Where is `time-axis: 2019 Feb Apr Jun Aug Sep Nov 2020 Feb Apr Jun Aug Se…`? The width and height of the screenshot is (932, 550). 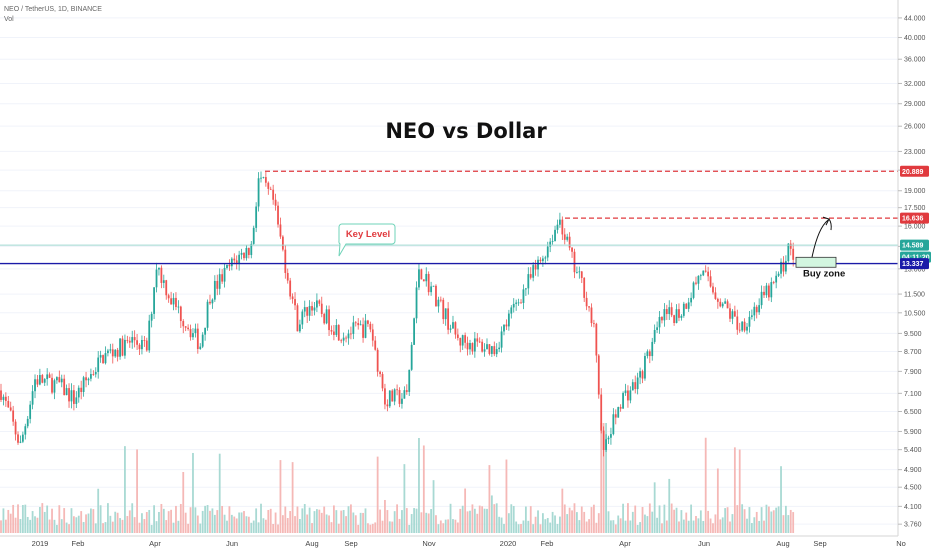
time-axis: 2019 Feb Apr Jun Aug Sep Nov 2020 Feb Apr Jun Aug Se… is located at coordinates (453, 541).